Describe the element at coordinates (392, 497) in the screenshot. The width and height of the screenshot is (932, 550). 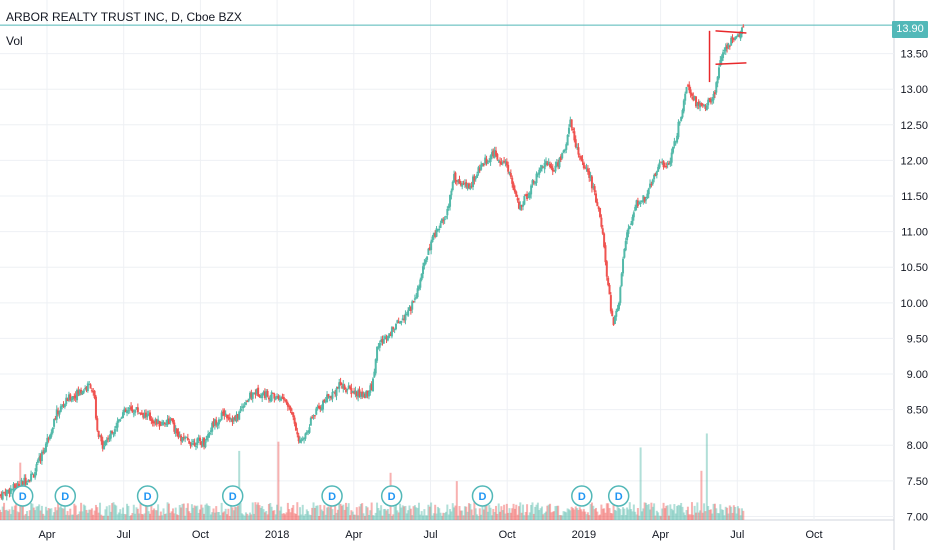
I see `dividend-marker-label: D` at that location.